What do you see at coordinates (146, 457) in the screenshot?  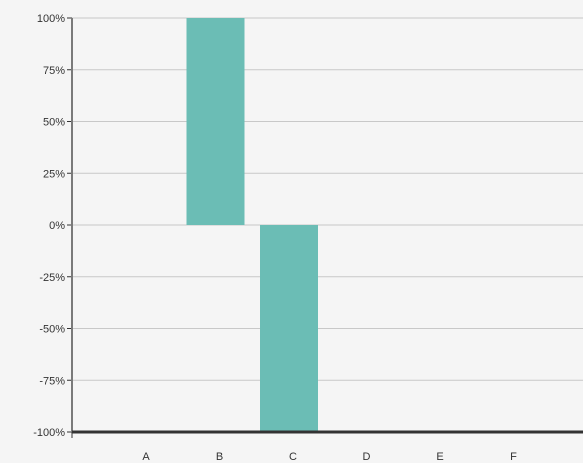 I see `x-tick-label: A` at bounding box center [146, 457].